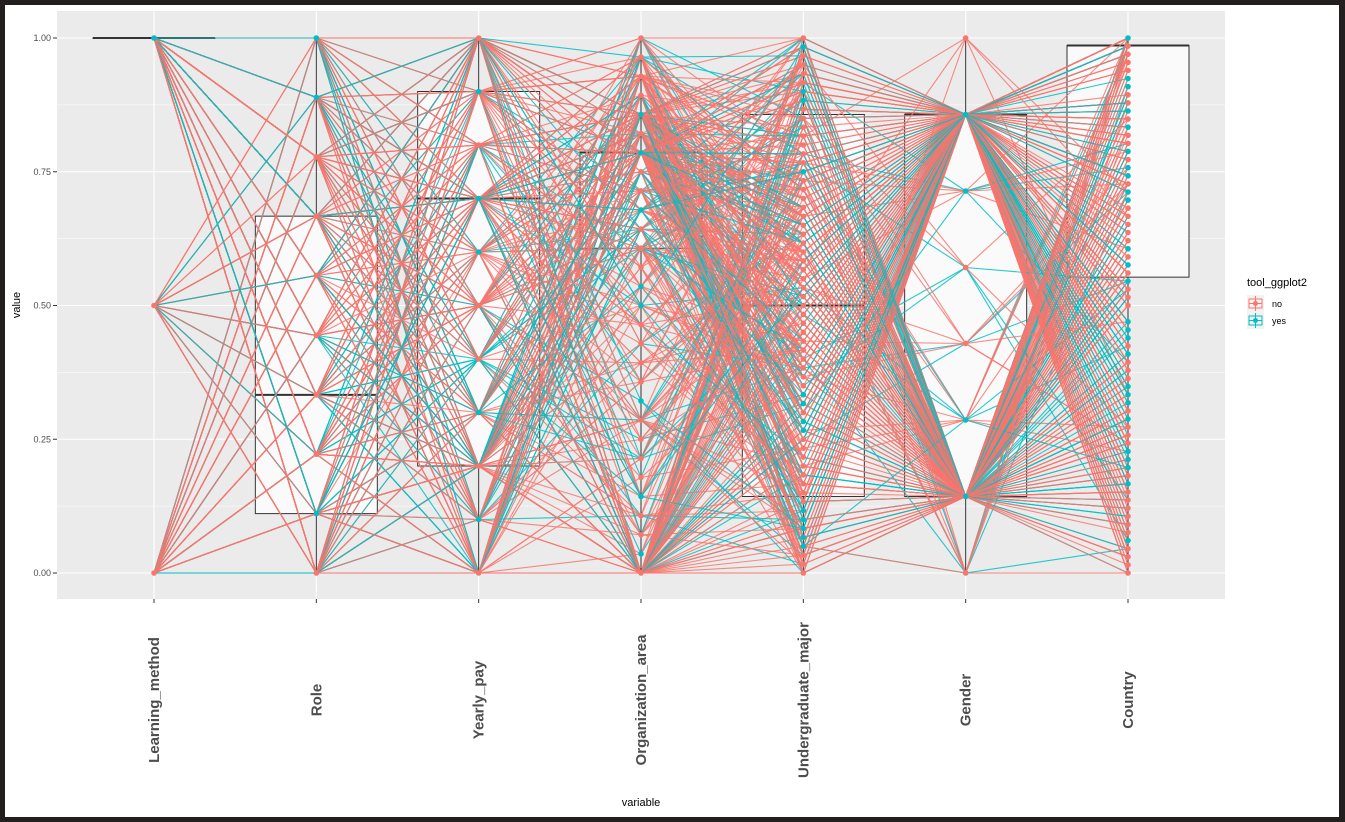 This screenshot has width=1345, height=822. Describe the element at coordinates (45, 305) in the screenshot. I see `y-axis: 0.00 0.25 0.50 0.75 1.00` at that location.